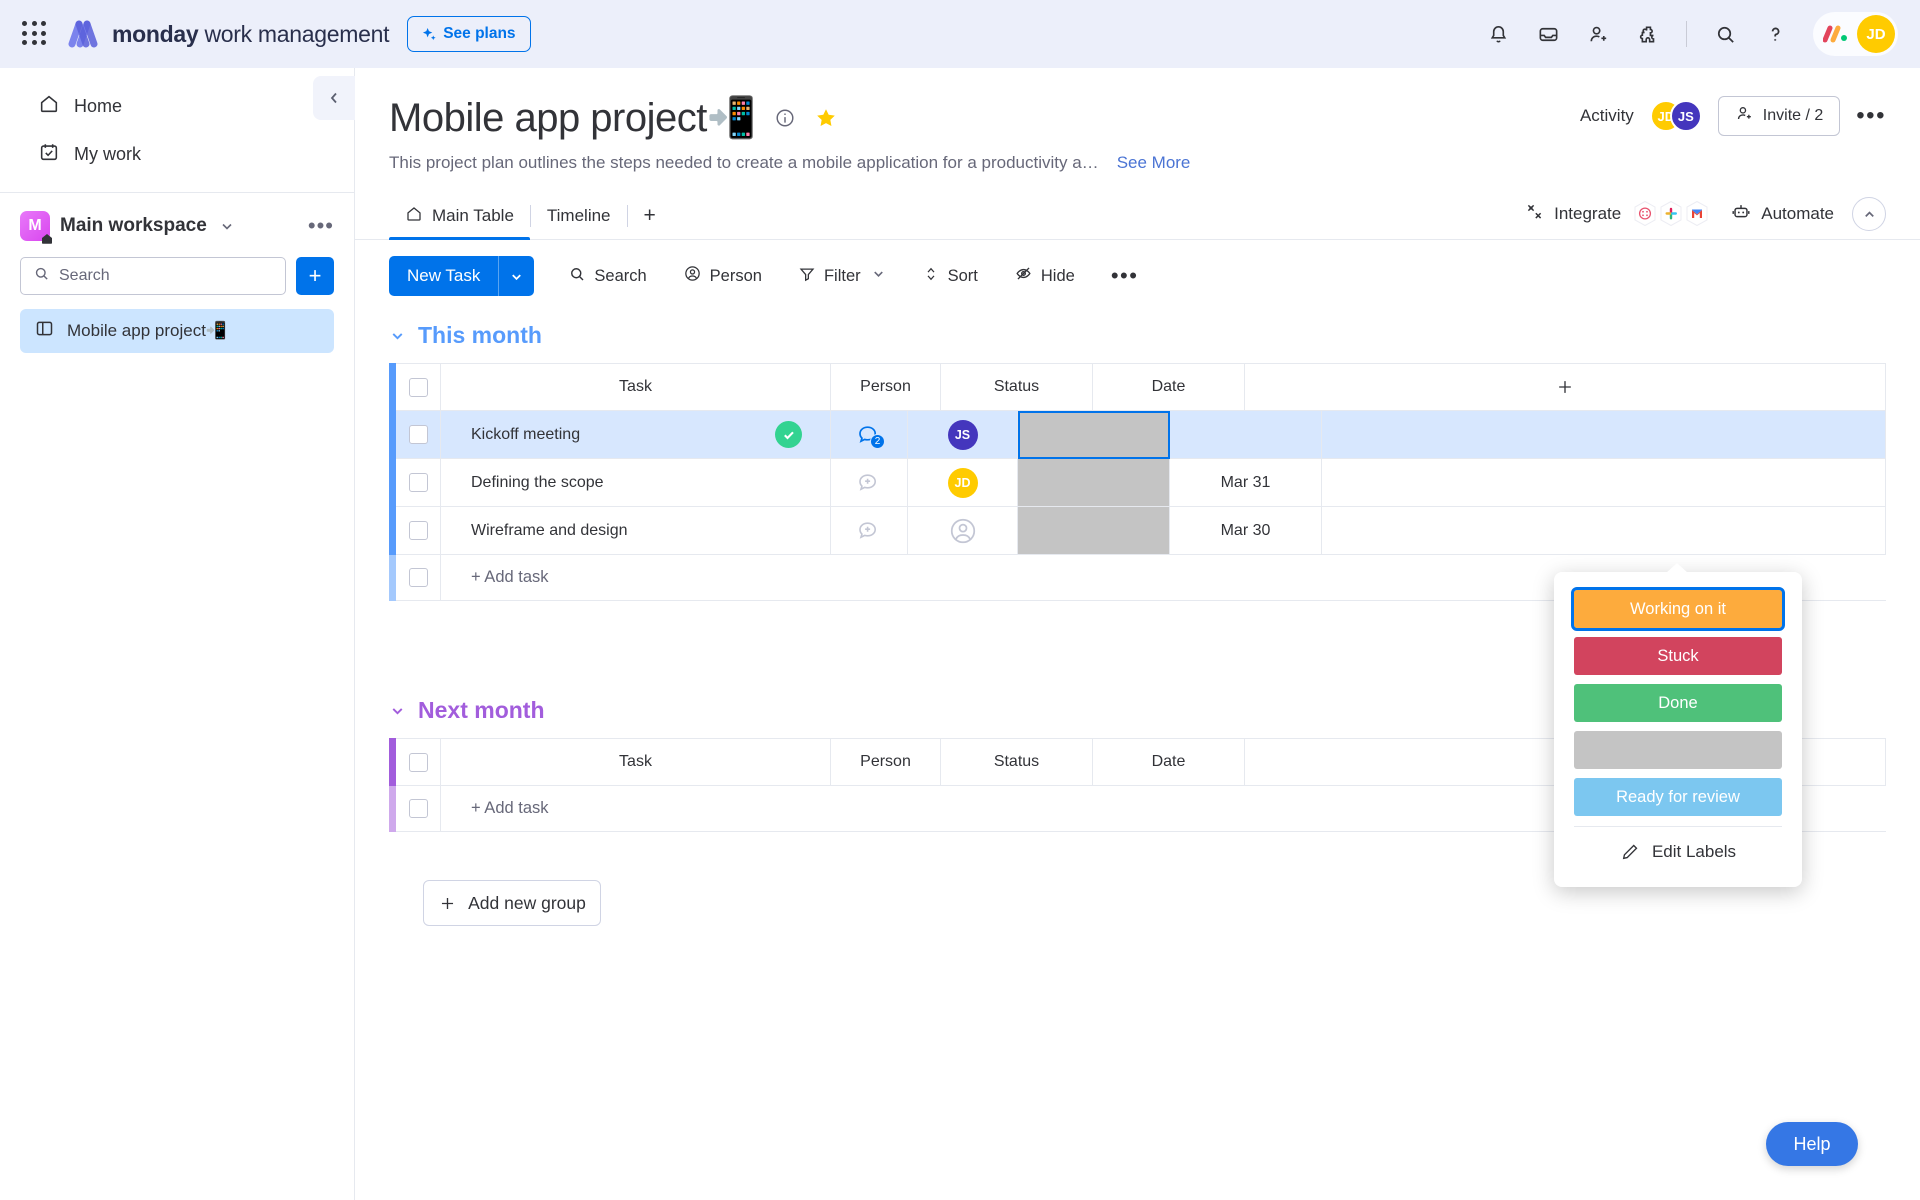  I want to click on notifications-bell-icon, so click(1498, 34).